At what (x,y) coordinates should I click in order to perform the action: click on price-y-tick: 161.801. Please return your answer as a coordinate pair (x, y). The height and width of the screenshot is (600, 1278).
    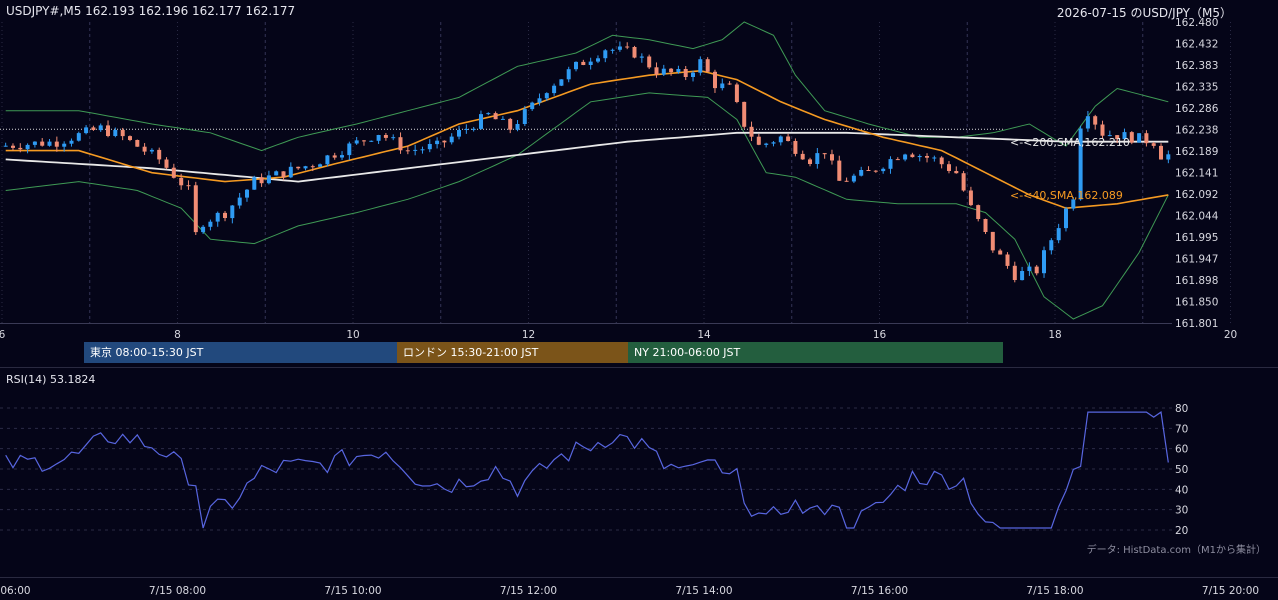
    Looking at the image, I should click on (1196, 324).